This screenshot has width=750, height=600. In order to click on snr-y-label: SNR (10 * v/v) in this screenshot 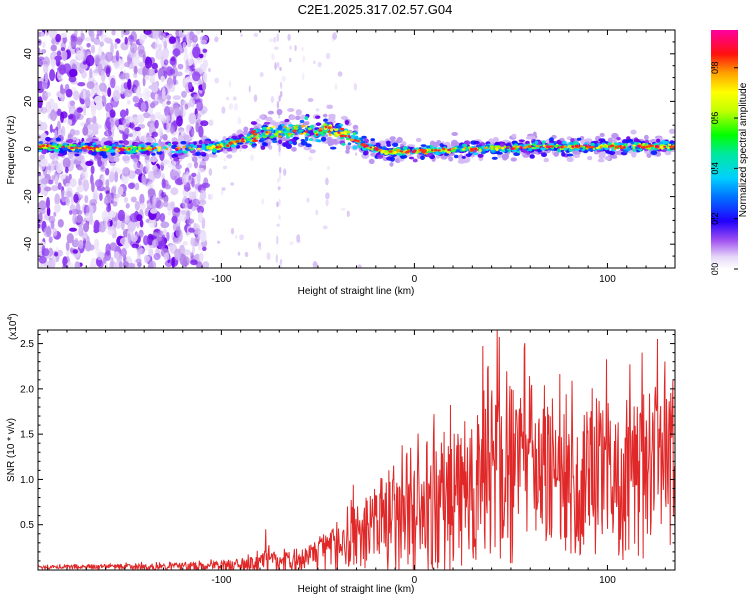, I will do `click(11, 450)`.